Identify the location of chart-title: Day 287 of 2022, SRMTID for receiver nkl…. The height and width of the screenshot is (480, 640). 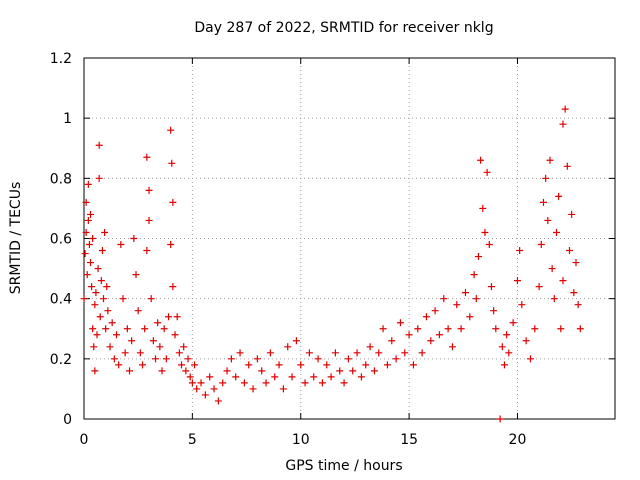
(343, 28).